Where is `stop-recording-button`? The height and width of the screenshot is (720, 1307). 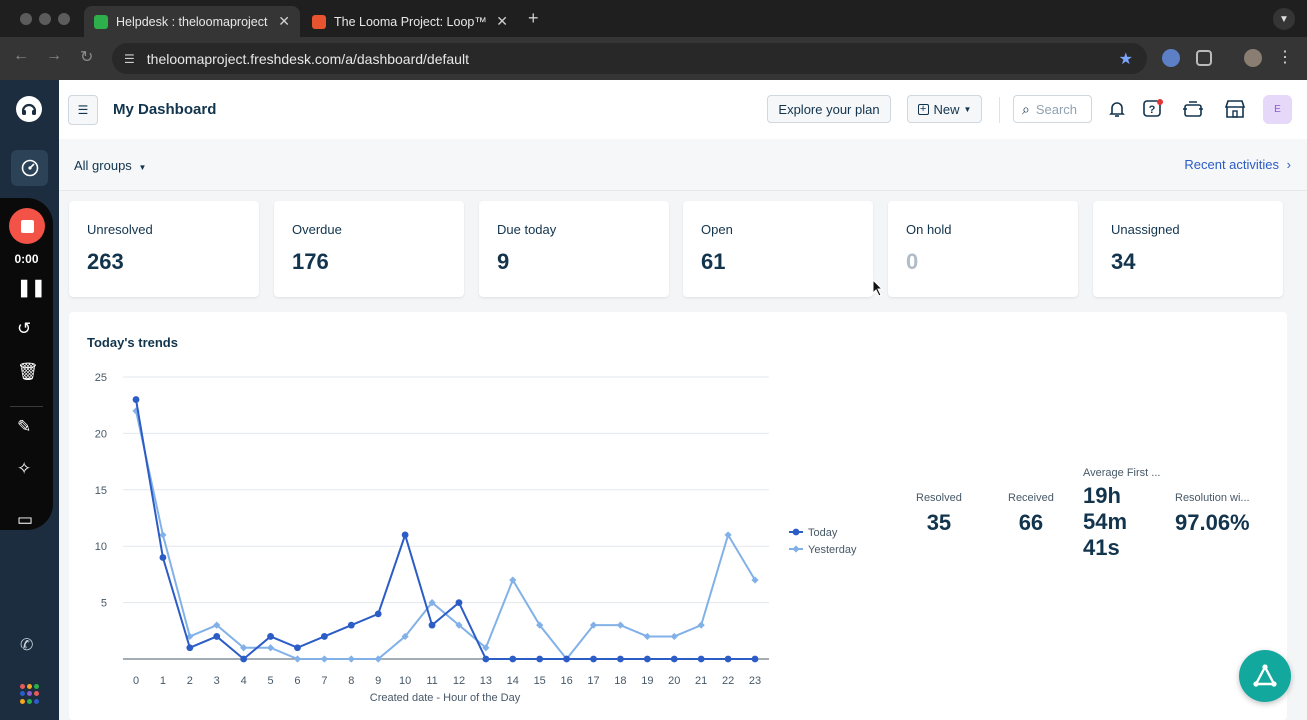
stop-recording-button is located at coordinates (27, 226).